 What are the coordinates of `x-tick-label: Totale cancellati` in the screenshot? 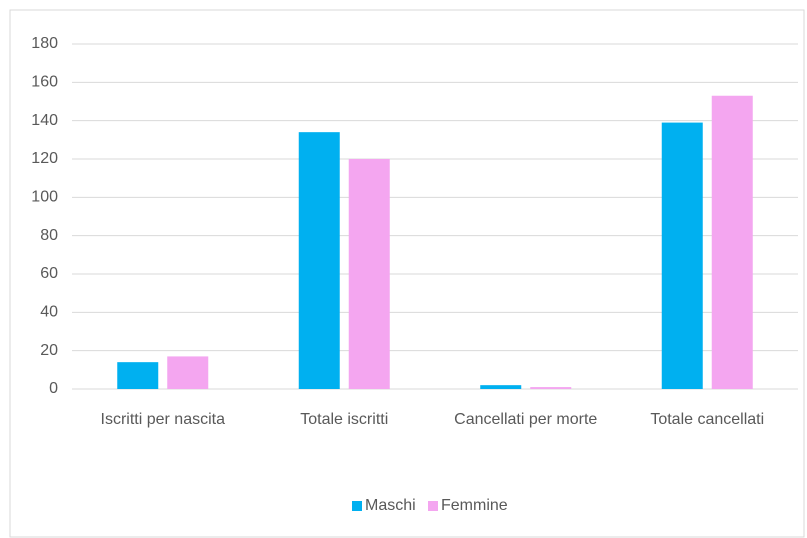 It's located at (707, 419).